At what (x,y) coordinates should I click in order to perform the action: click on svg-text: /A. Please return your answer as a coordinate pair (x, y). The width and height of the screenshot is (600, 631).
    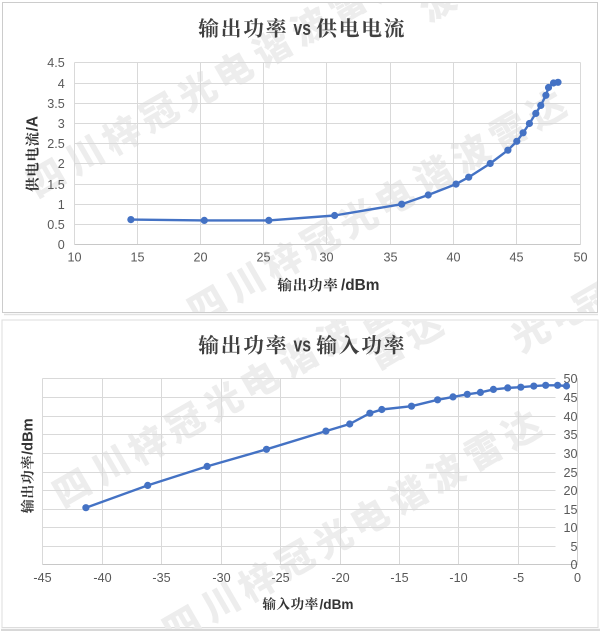
    Looking at the image, I should click on (33, 124).